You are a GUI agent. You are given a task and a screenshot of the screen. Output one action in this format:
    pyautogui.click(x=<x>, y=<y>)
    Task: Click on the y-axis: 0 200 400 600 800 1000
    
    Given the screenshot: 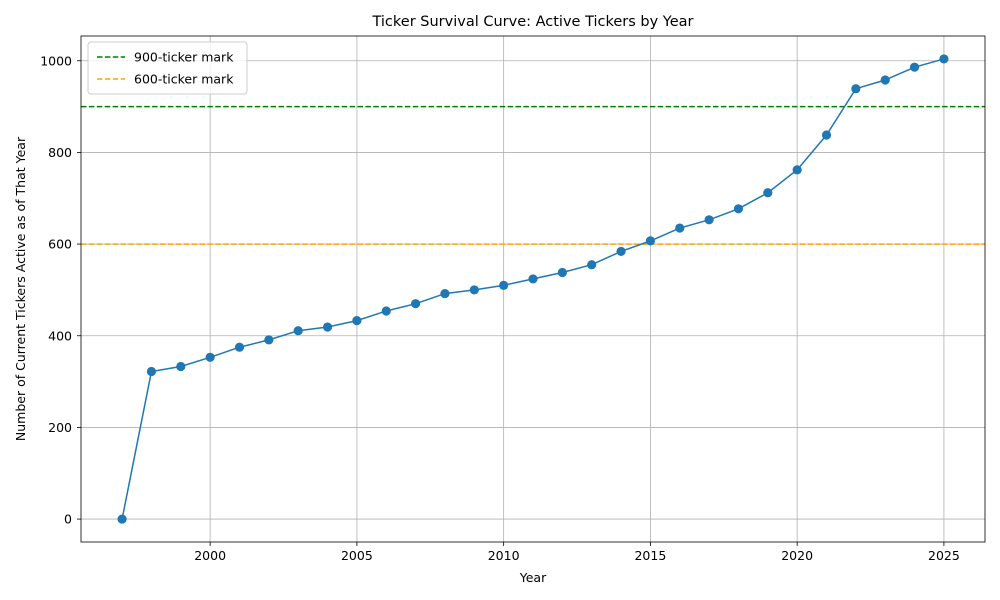 What is the action you would take?
    pyautogui.click(x=60, y=290)
    